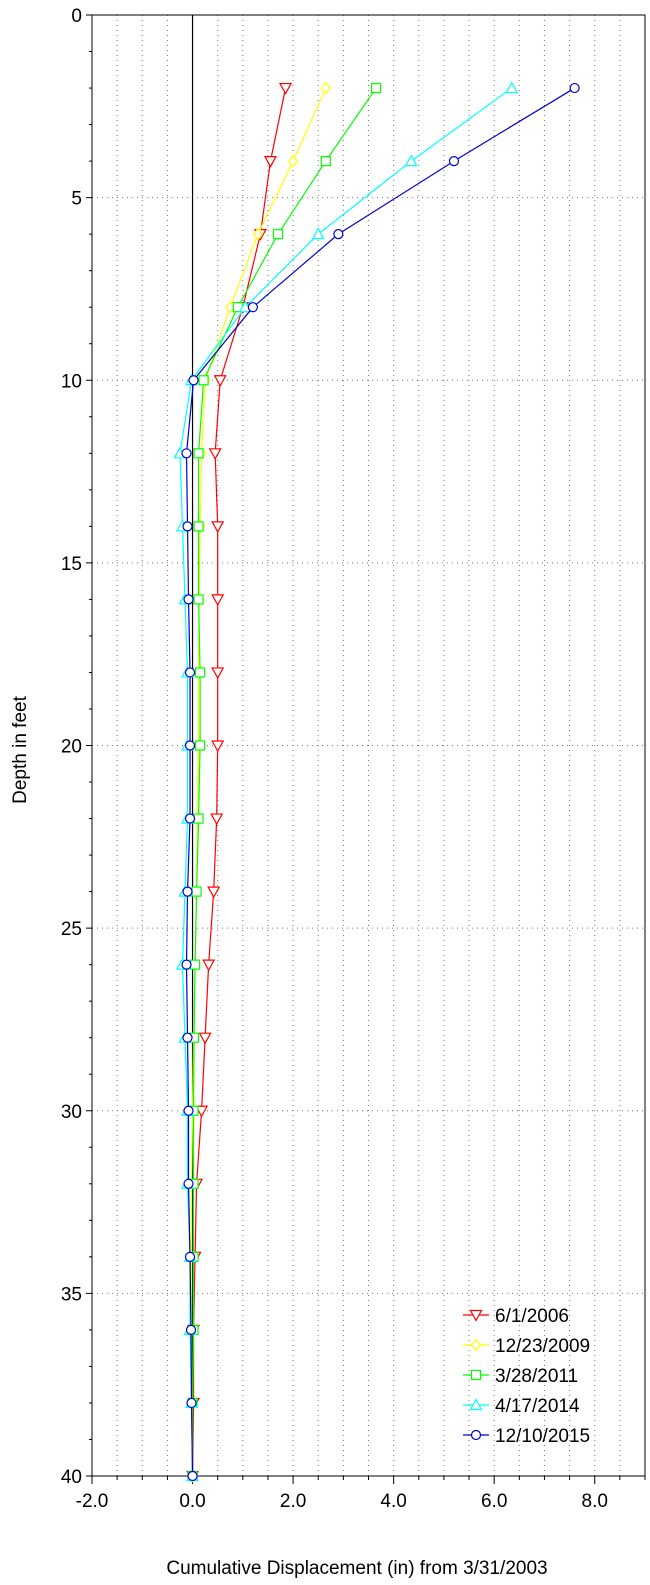  What do you see at coordinates (494, 1501) in the screenshot?
I see `x-tick-label: 6.0` at bounding box center [494, 1501].